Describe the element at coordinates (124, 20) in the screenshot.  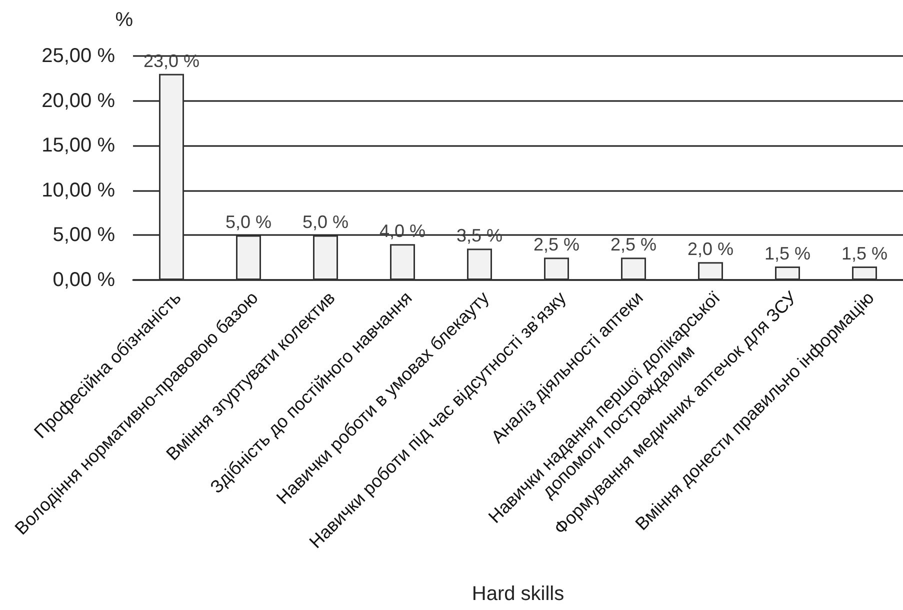
I see `y-axis-title: %` at that location.